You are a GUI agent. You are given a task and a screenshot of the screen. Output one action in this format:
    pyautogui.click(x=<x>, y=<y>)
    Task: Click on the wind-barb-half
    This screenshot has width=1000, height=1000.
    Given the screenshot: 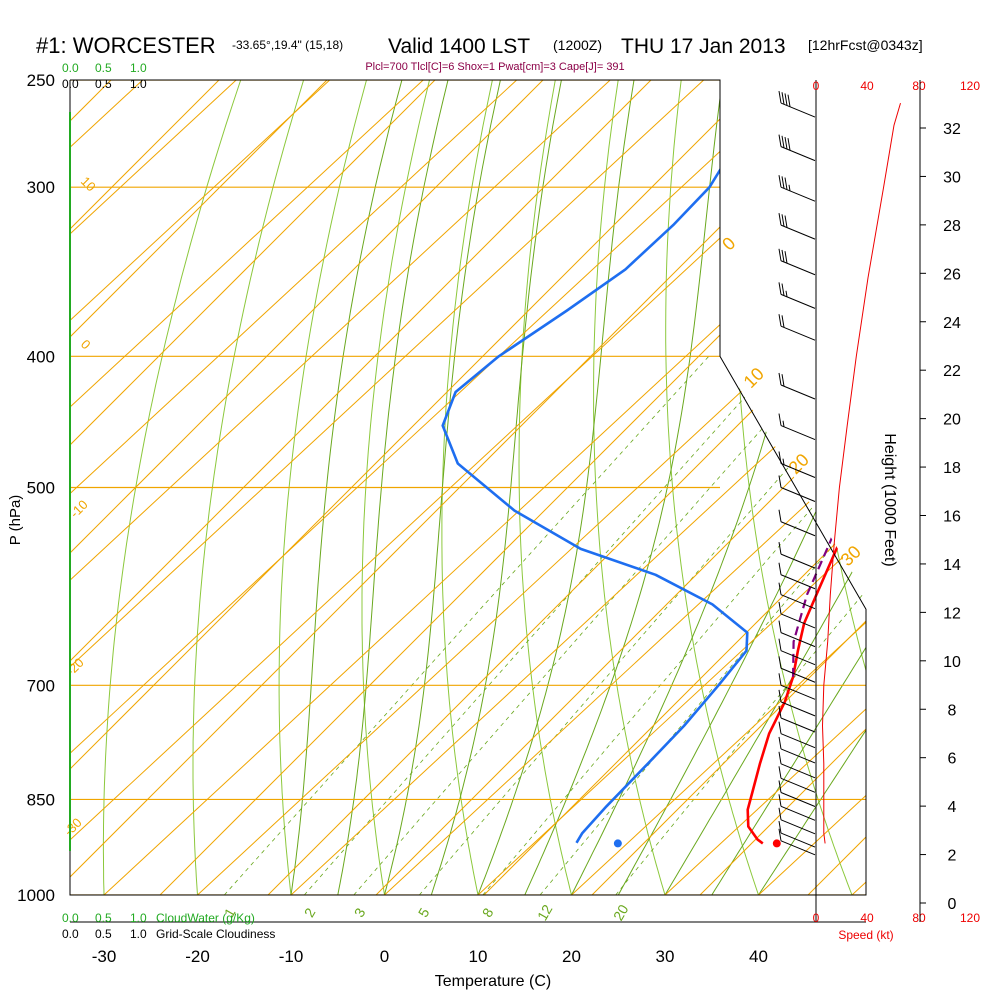 What is the action you would take?
    pyautogui.click(x=786, y=293)
    